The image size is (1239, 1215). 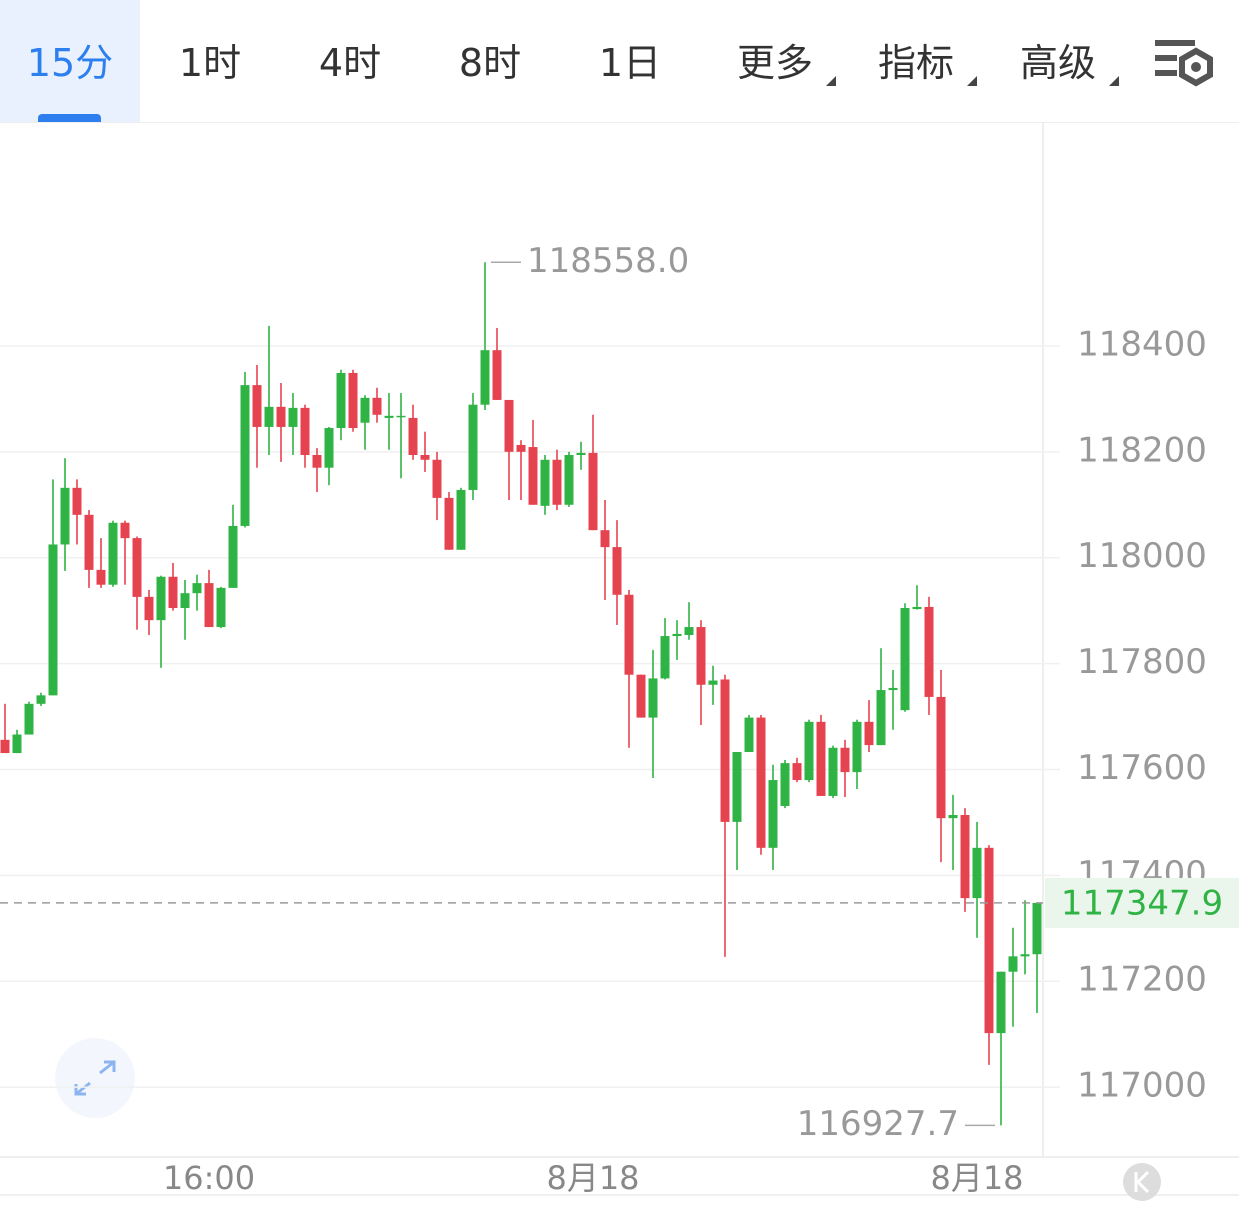 What do you see at coordinates (1142, 1182) in the screenshot?
I see `k-button` at bounding box center [1142, 1182].